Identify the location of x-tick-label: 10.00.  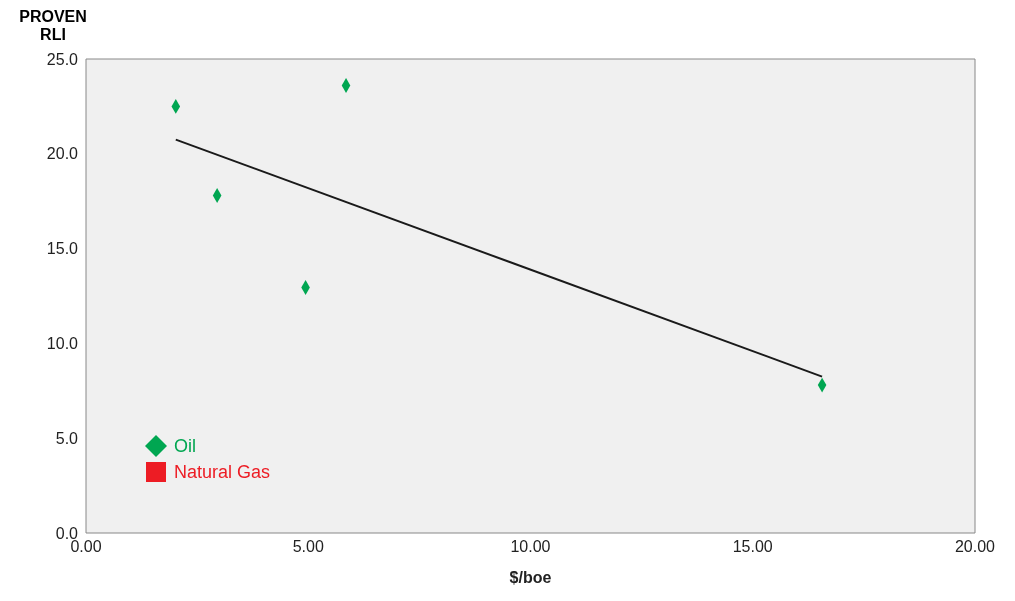
(530, 547).